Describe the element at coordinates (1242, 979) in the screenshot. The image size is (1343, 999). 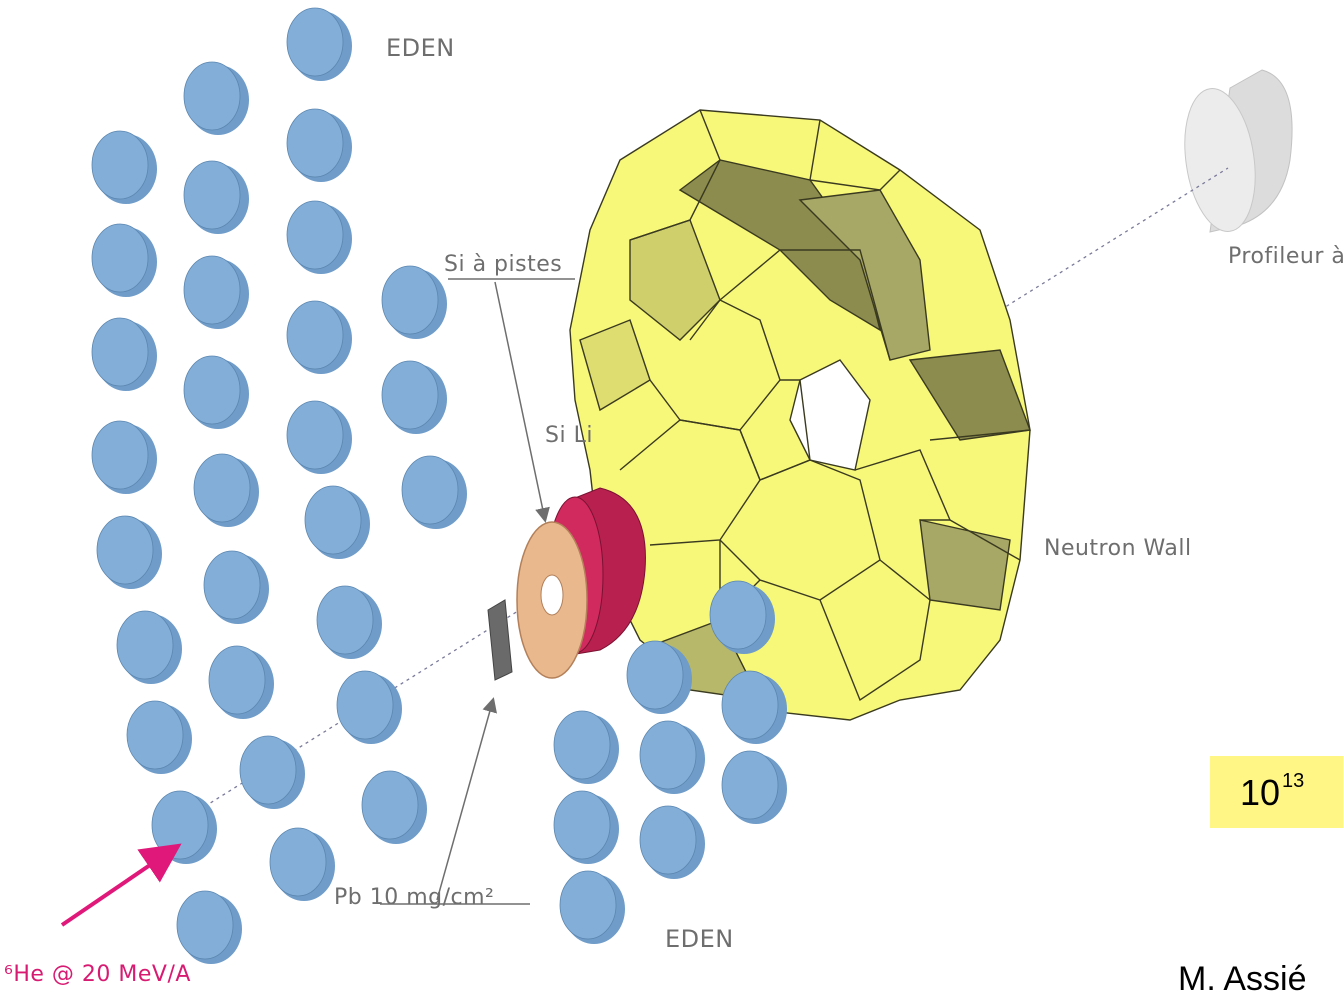
I see `author-credit: M. Assié` at that location.